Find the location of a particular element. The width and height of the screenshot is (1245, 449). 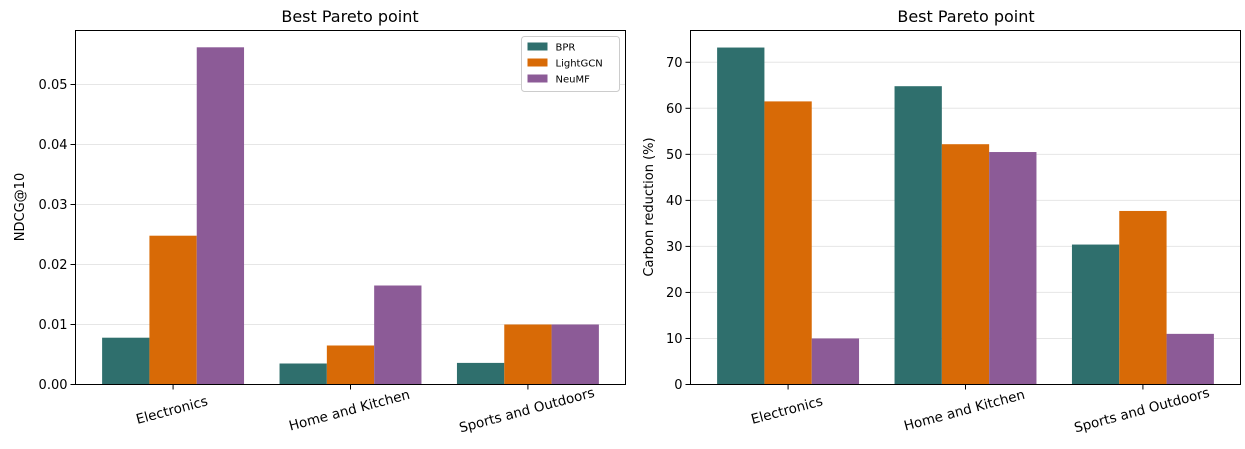

y-axis-label: Carbon reduction (%) is located at coordinates (649, 206).